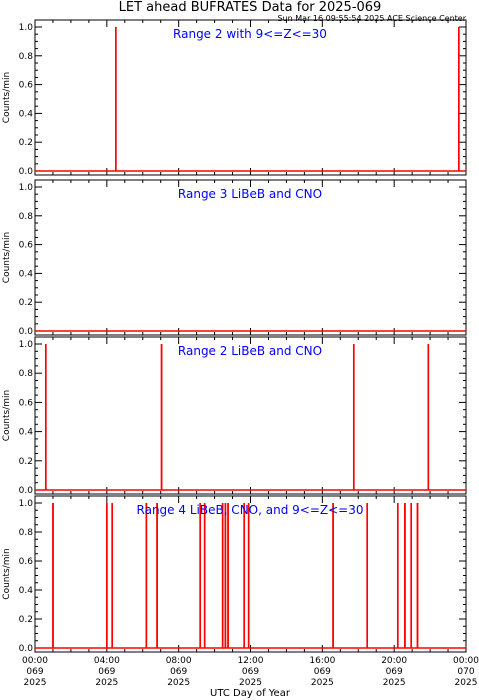  What do you see at coordinates (250, 351) in the screenshot?
I see `panel-title: Range 2 LiBeB and CNO` at bounding box center [250, 351].